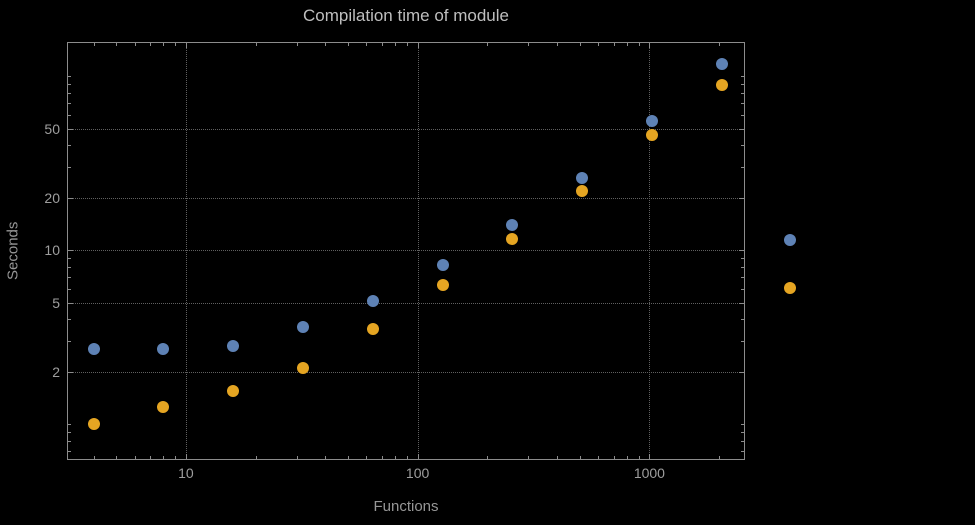 The width and height of the screenshot is (975, 525). What do you see at coordinates (13, 251) in the screenshot?
I see `y-axis-label: Seconds` at bounding box center [13, 251].